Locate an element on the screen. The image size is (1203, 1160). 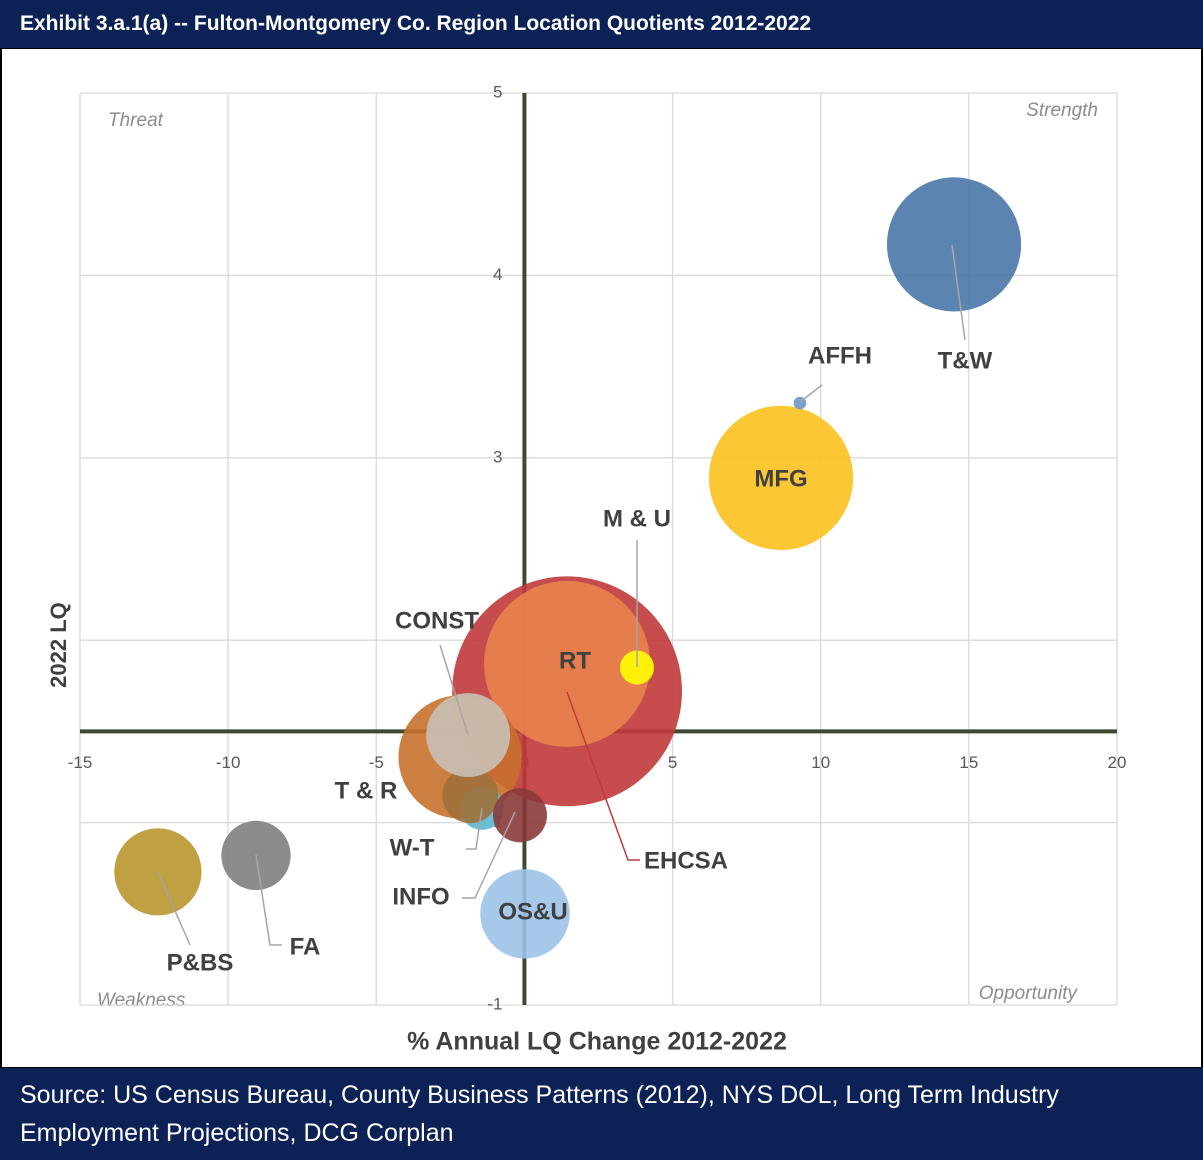
data-label: EHCSA is located at coordinates (686, 860).